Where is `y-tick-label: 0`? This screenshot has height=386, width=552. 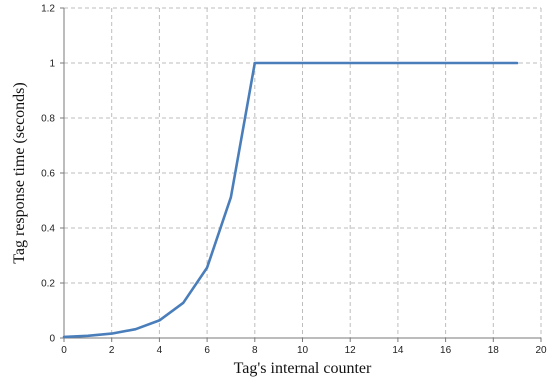 y-tick-label: 0 is located at coordinates (52, 339).